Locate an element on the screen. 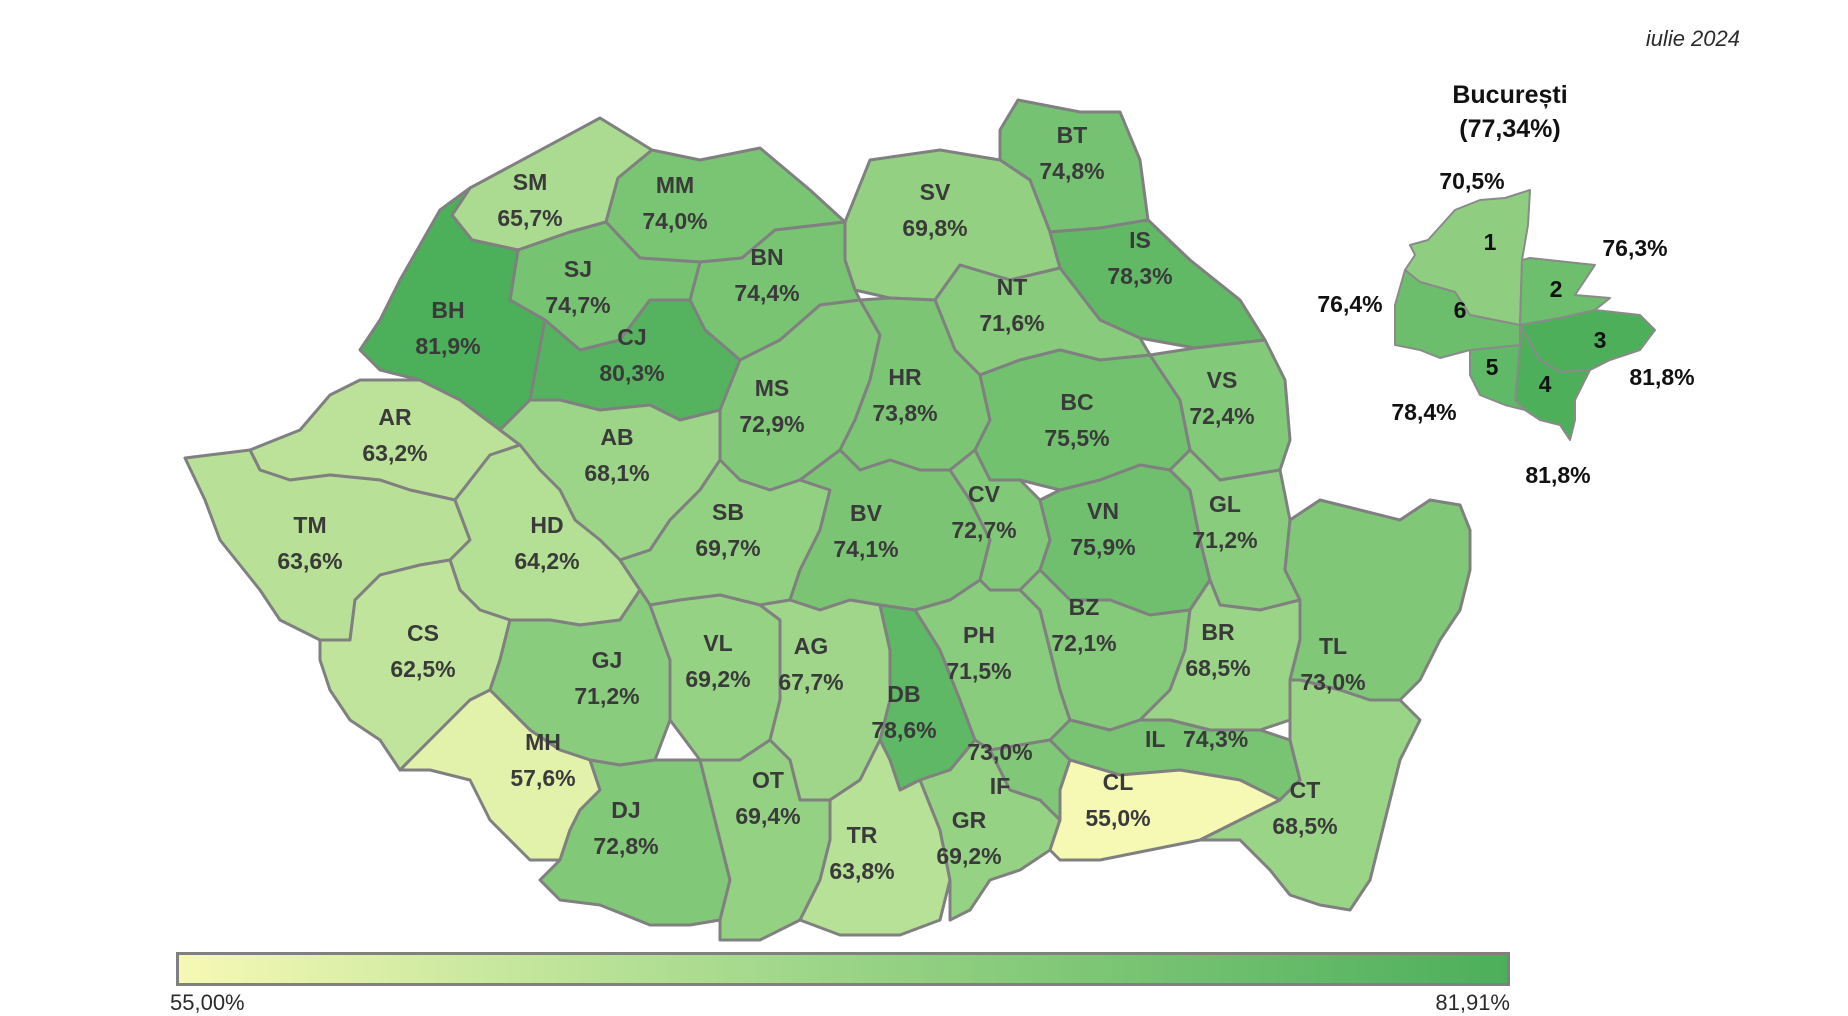 This screenshot has height=1016, width=1848. county-ct is located at coordinates (1310, 795).